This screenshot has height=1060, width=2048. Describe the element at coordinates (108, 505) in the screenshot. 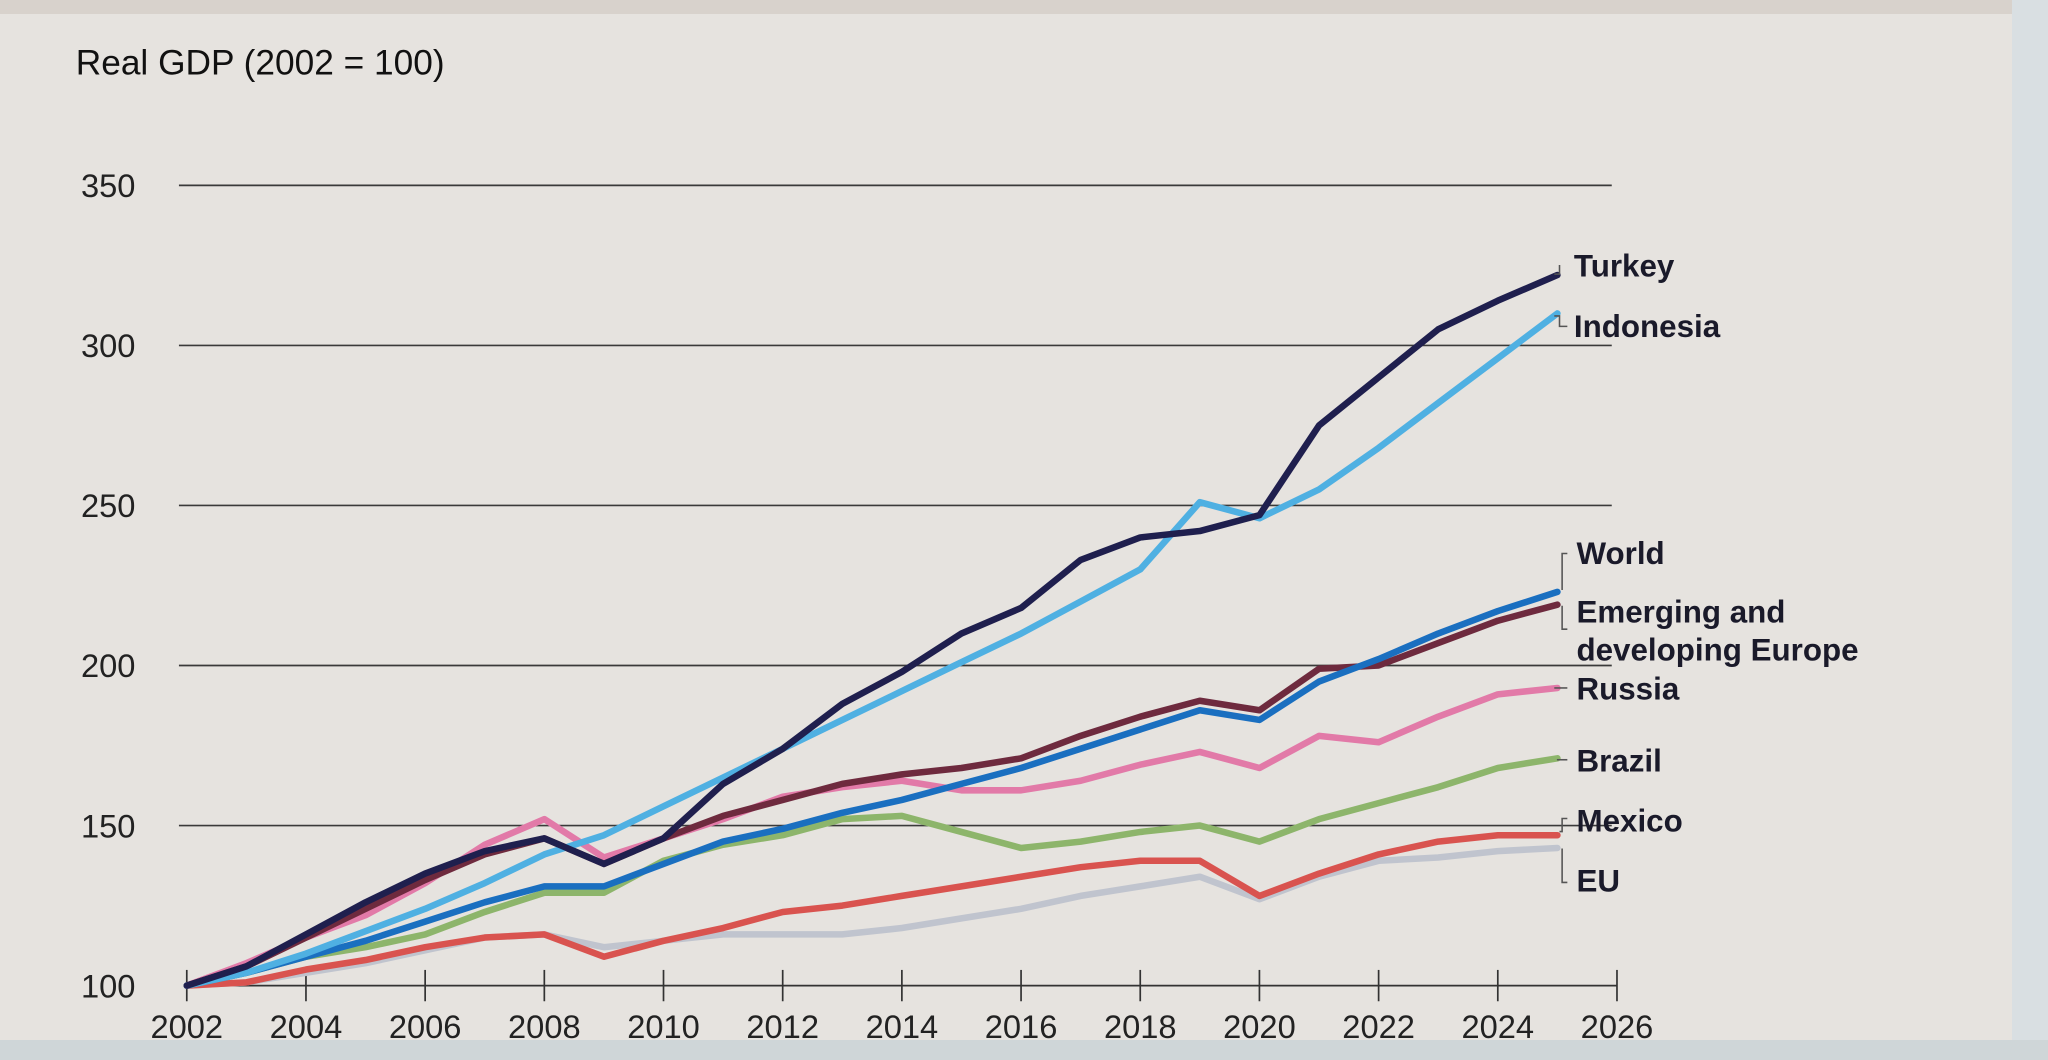

I see `y-tick-label: 250` at that location.